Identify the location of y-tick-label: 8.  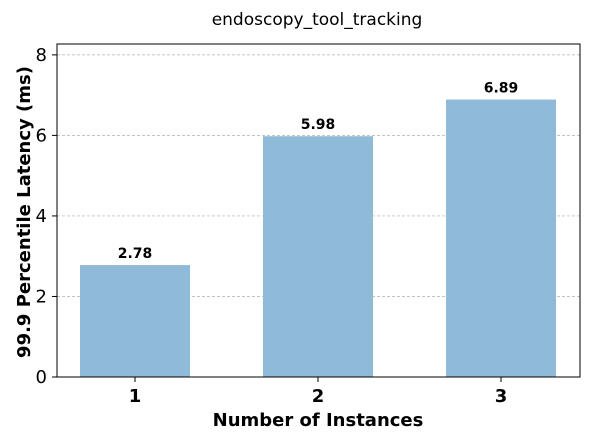
(41, 55).